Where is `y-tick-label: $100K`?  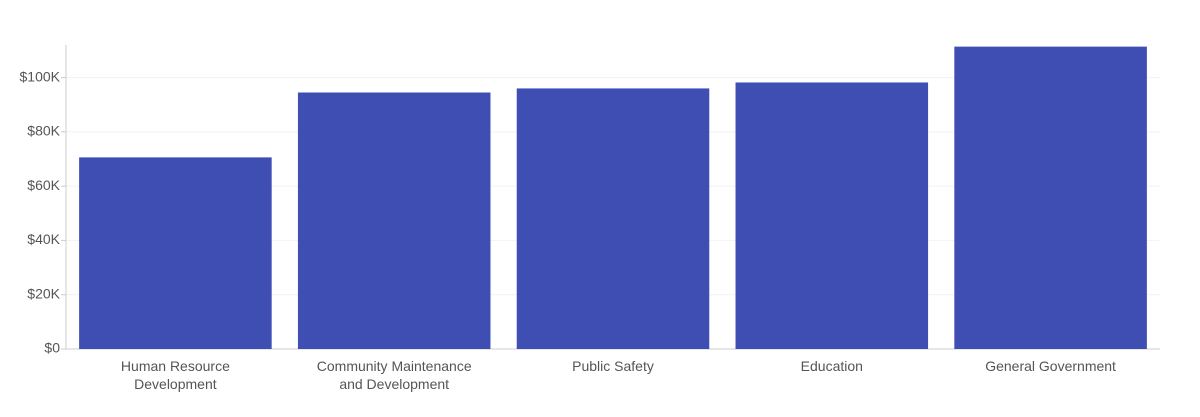 y-tick-label: $100K is located at coordinates (40, 76).